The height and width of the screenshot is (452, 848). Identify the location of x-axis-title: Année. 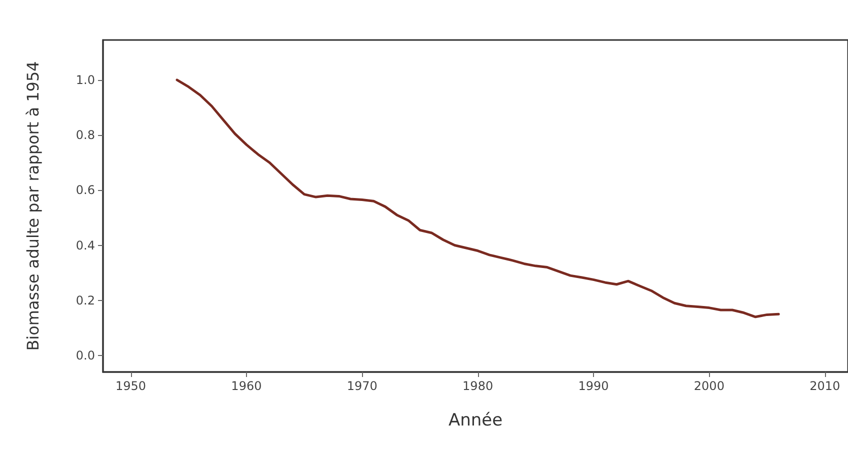
(475, 420).